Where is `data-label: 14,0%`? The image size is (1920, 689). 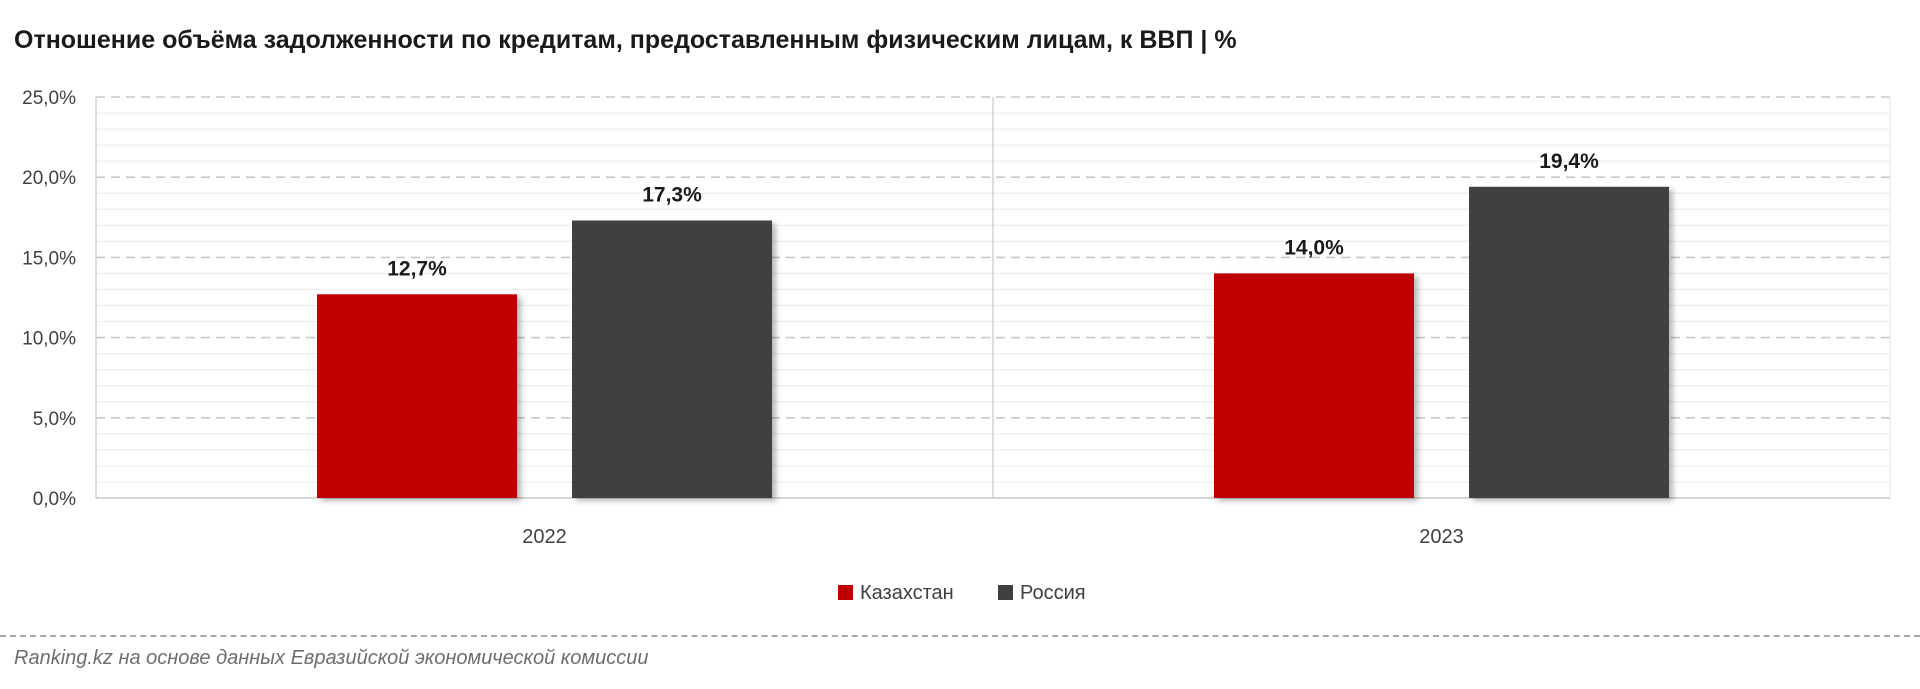 data-label: 14,0% is located at coordinates (1314, 247).